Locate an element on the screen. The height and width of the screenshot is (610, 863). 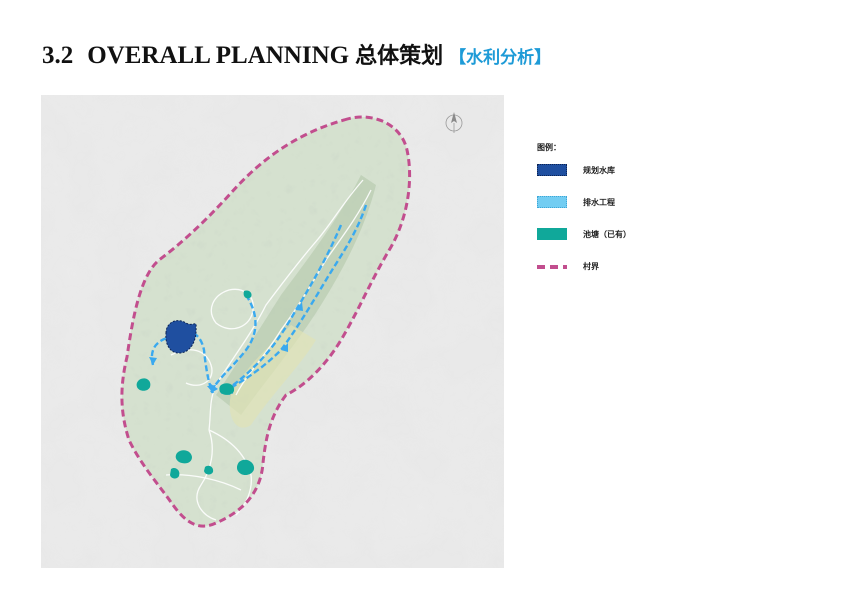
legend-label: 排水工程 is located at coordinates (599, 202).